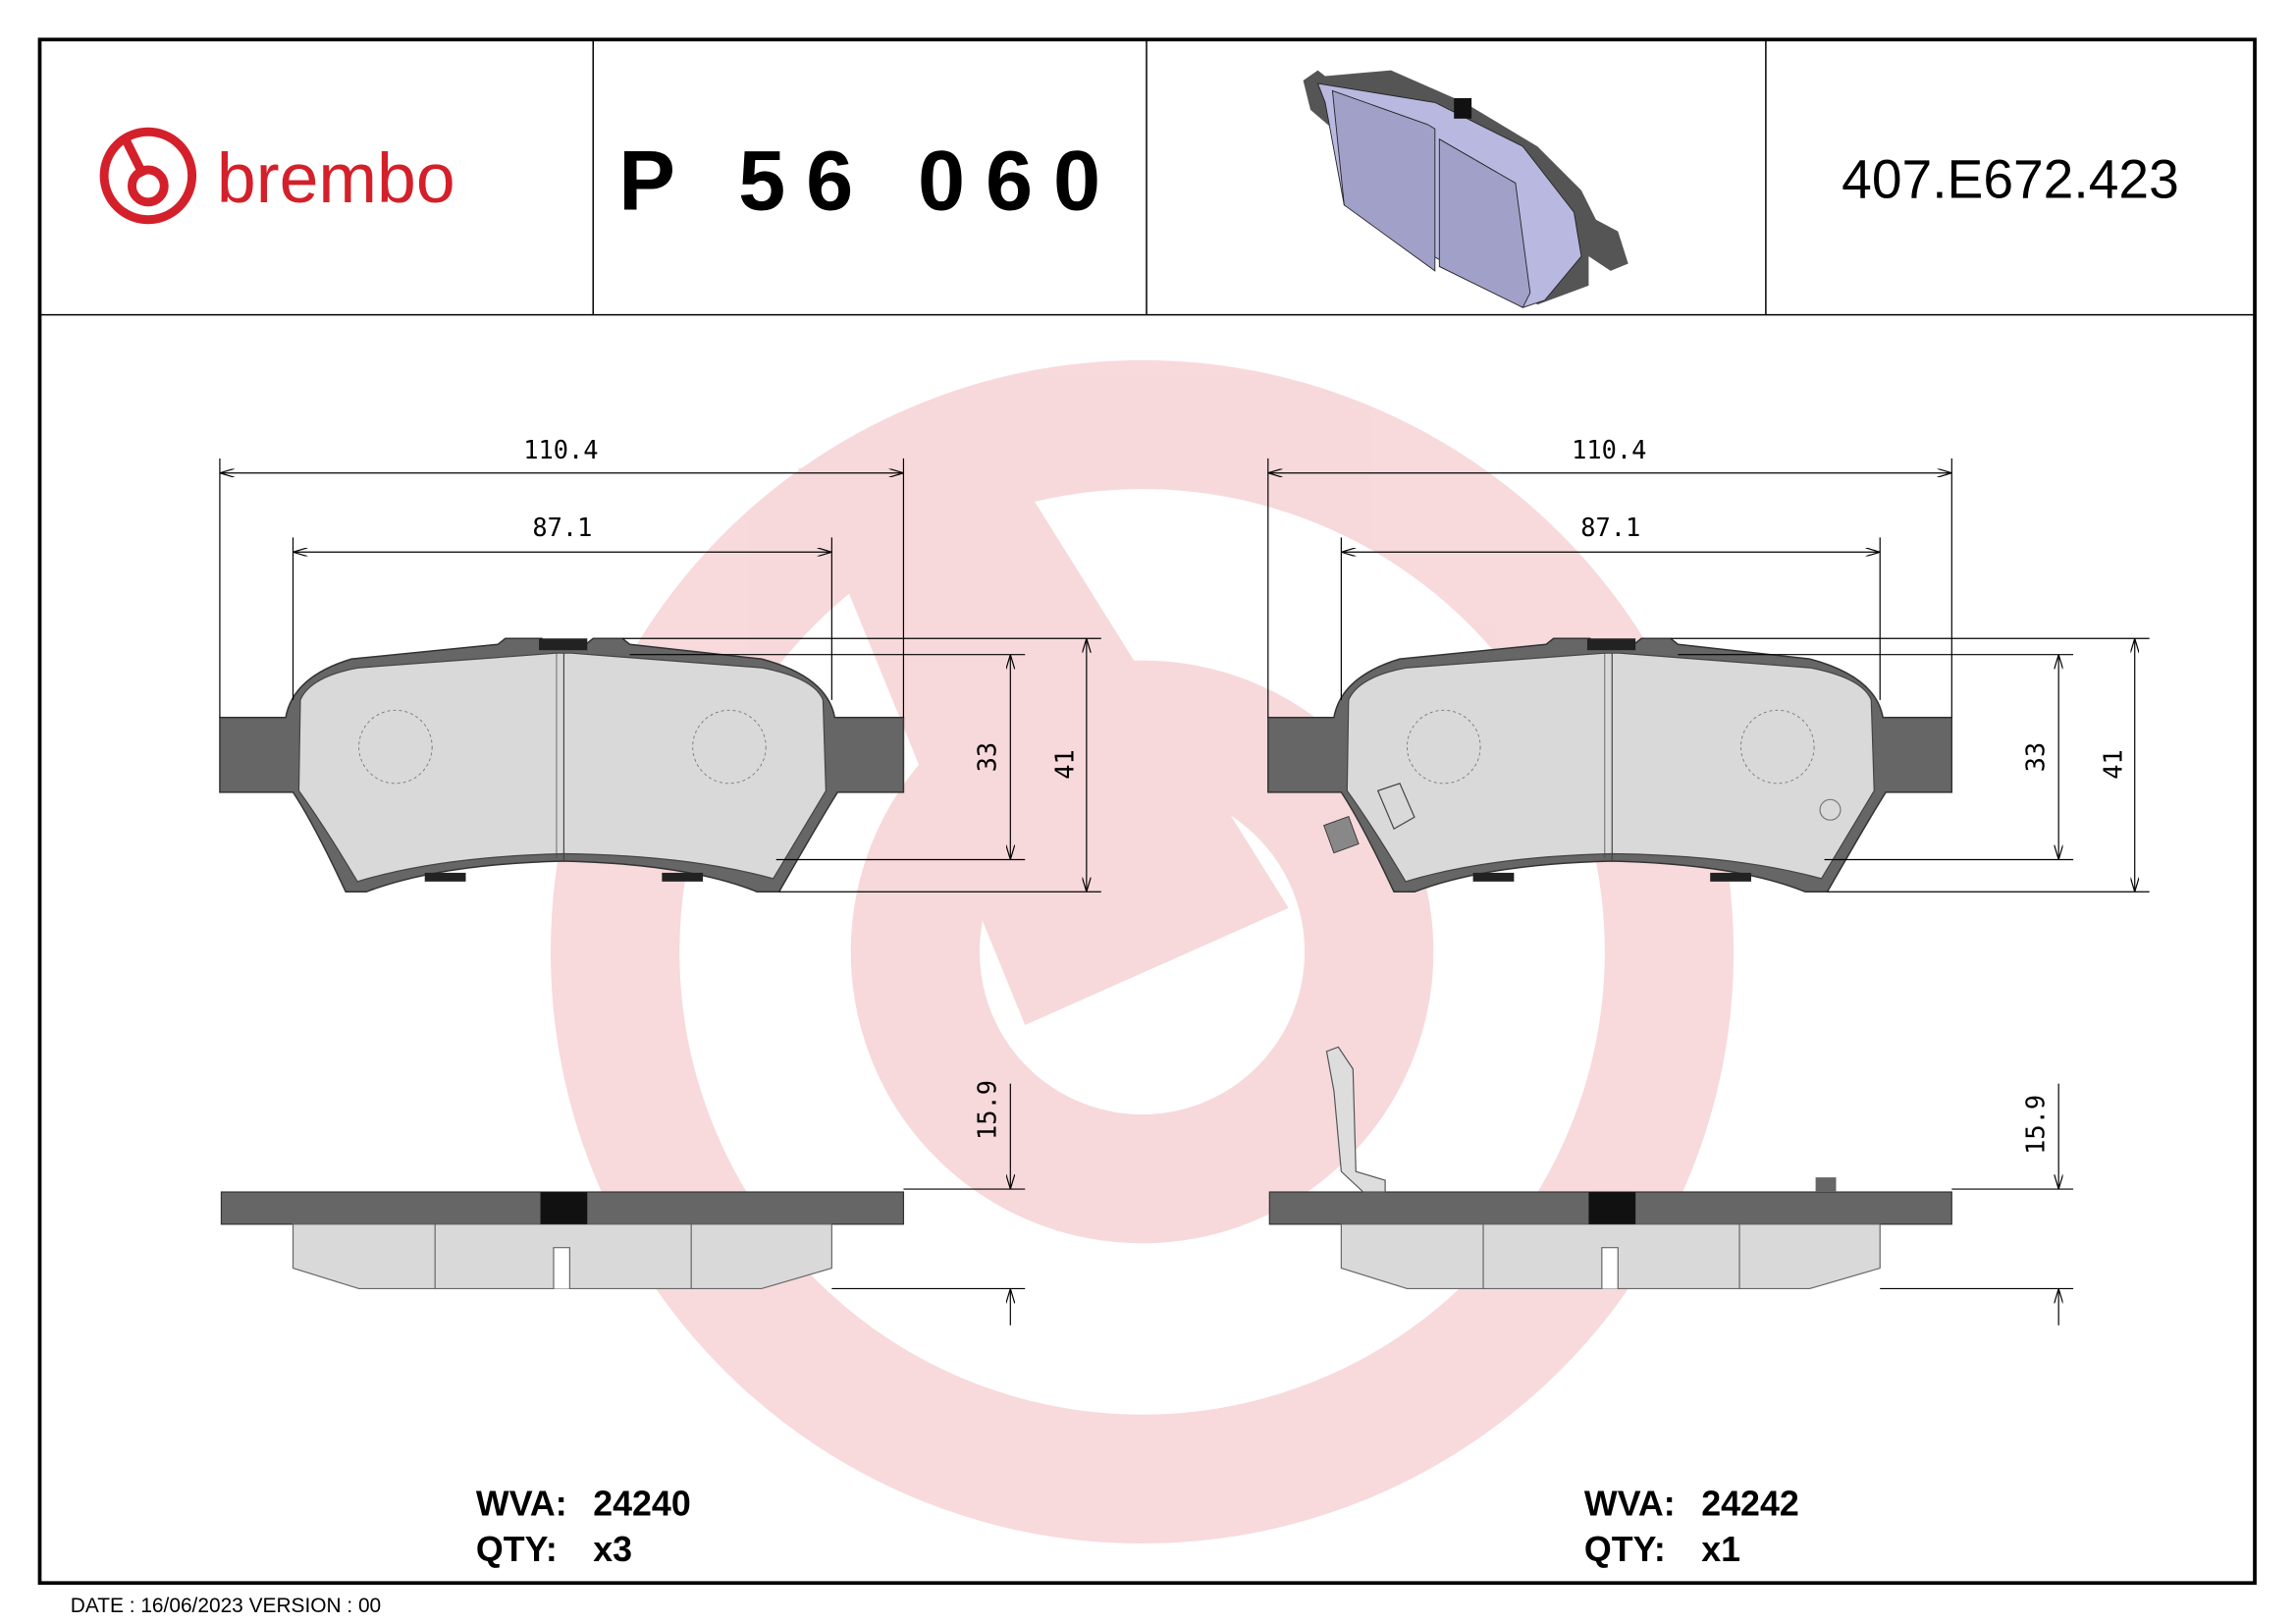 This screenshot has width=2296, height=1624. What do you see at coordinates (642, 1504) in the screenshot?
I see `left-wva-value: 24240` at bounding box center [642, 1504].